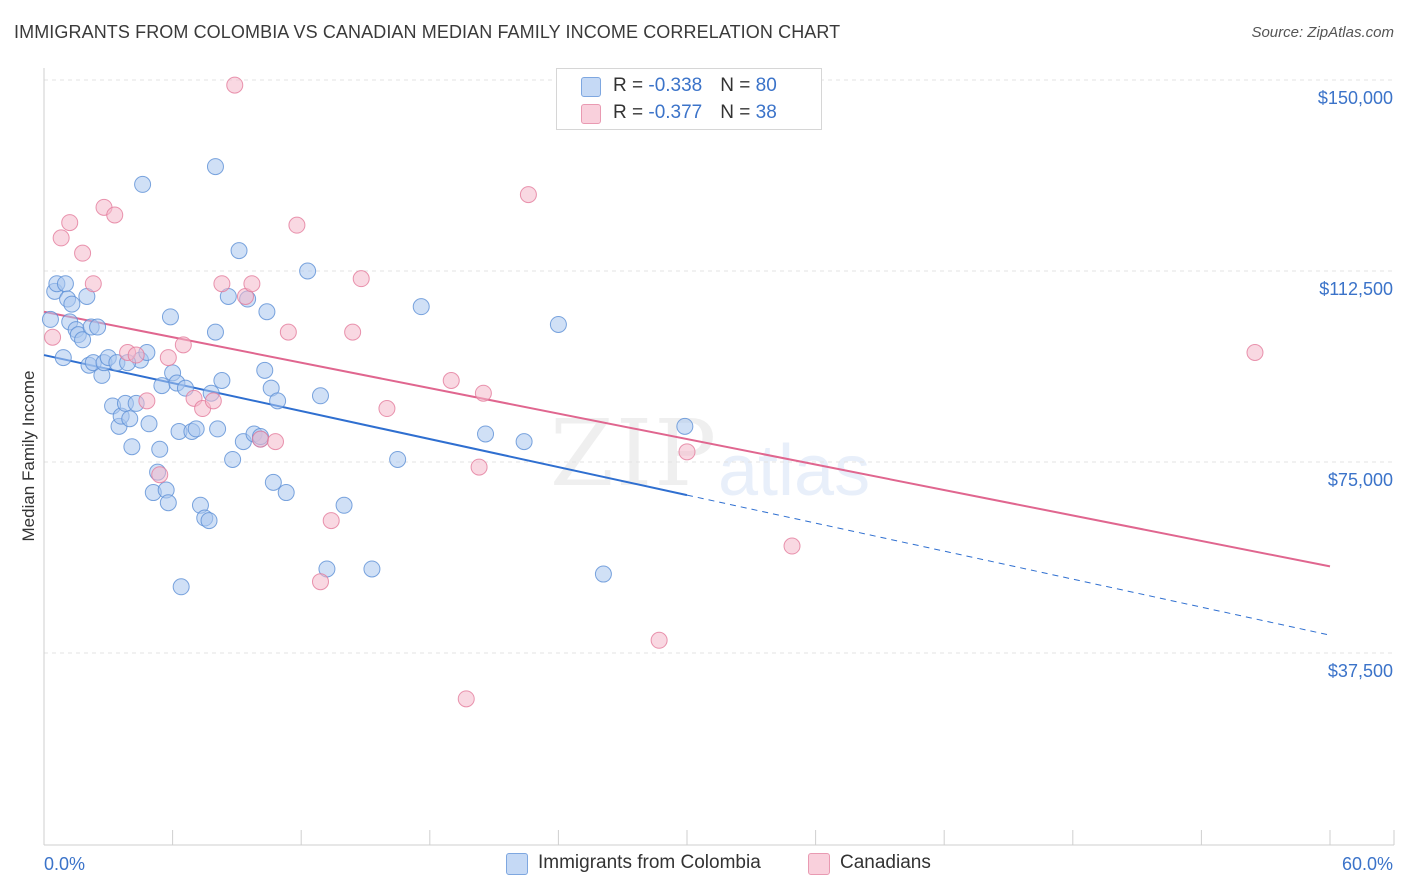  Describe the element at coordinates (591, 87) in the screenshot. I see `legend-swatch-colombia` at that location.